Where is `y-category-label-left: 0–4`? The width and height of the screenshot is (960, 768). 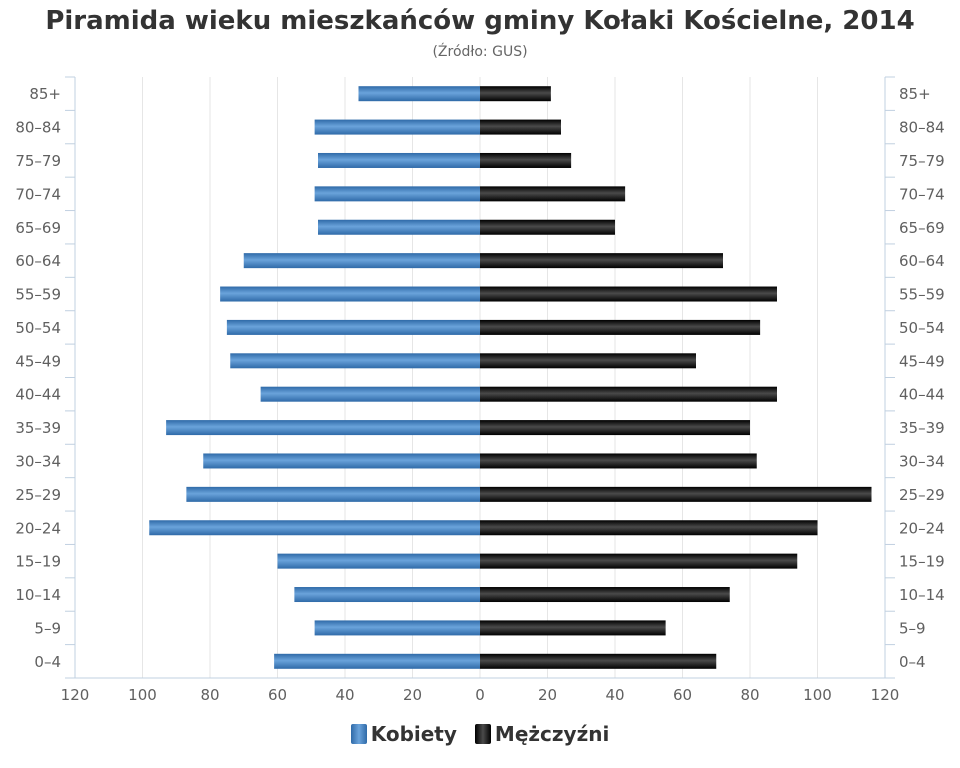
y-category-label-left: 0–4 is located at coordinates (47, 662).